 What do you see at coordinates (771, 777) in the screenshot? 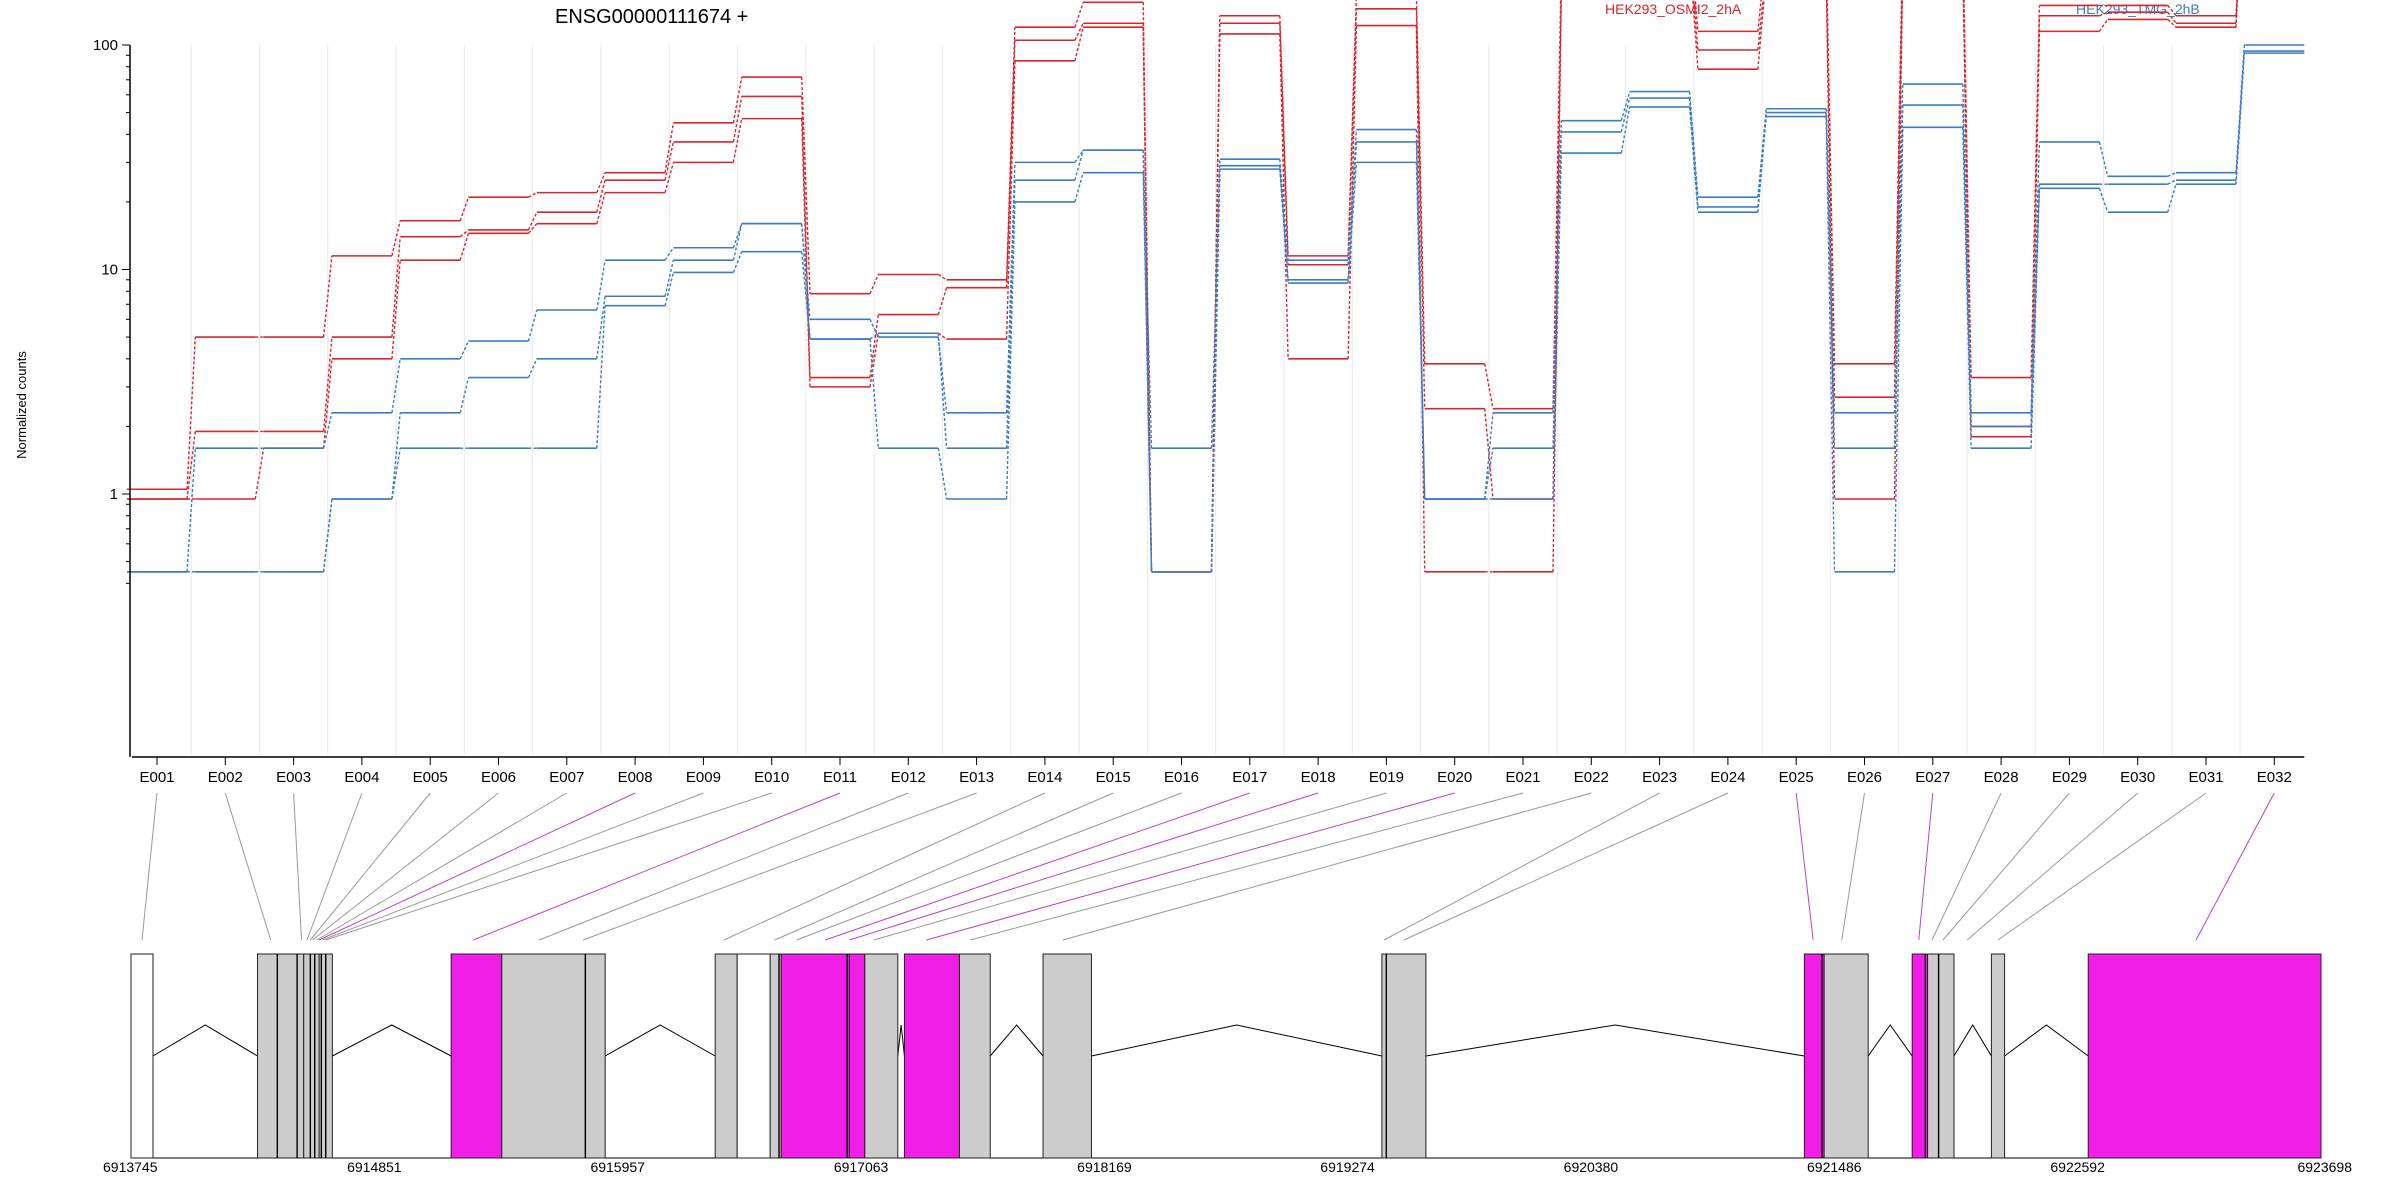
I see `x-tick-label: E010` at bounding box center [771, 777].